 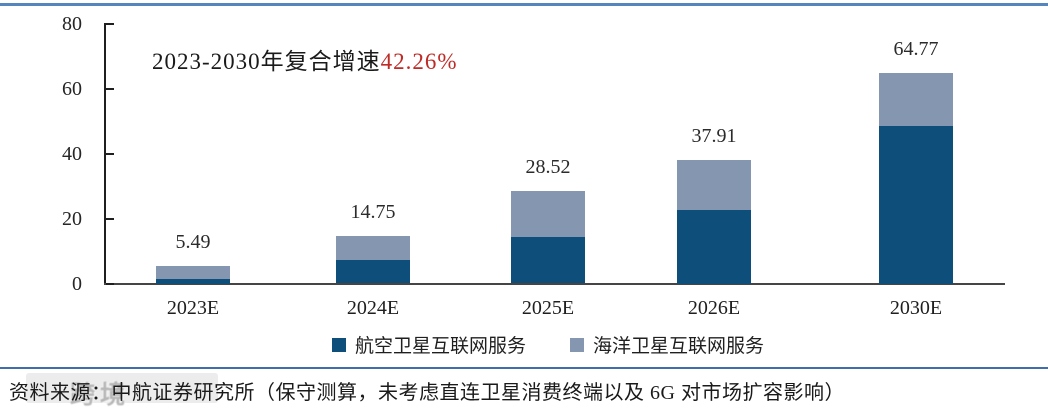 What do you see at coordinates (266, 61) in the screenshot?
I see `chart-title-black: 2023-2030年复合增速` at bounding box center [266, 61].